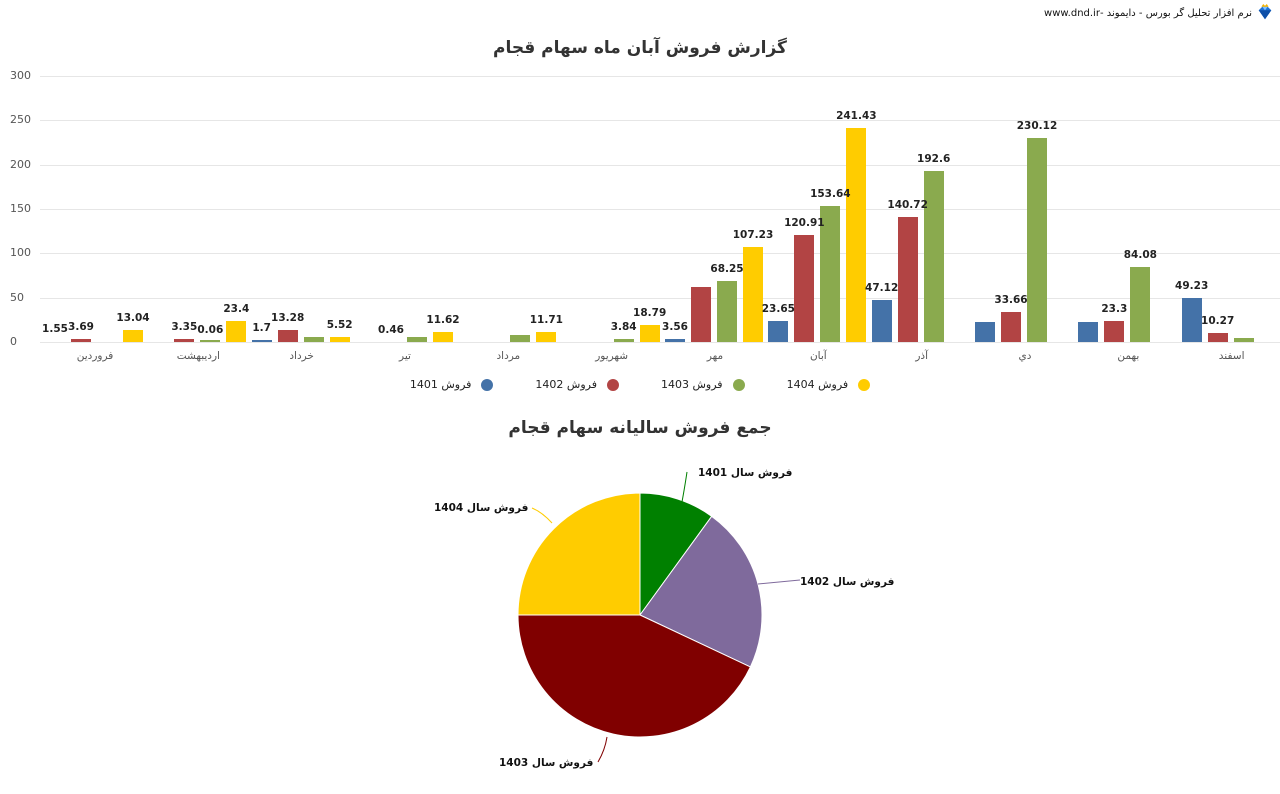  Describe the element at coordinates (640, 428) in the screenshot. I see `pie-chart-title: جمع فروش سالیانه سهام قجام` at that location.